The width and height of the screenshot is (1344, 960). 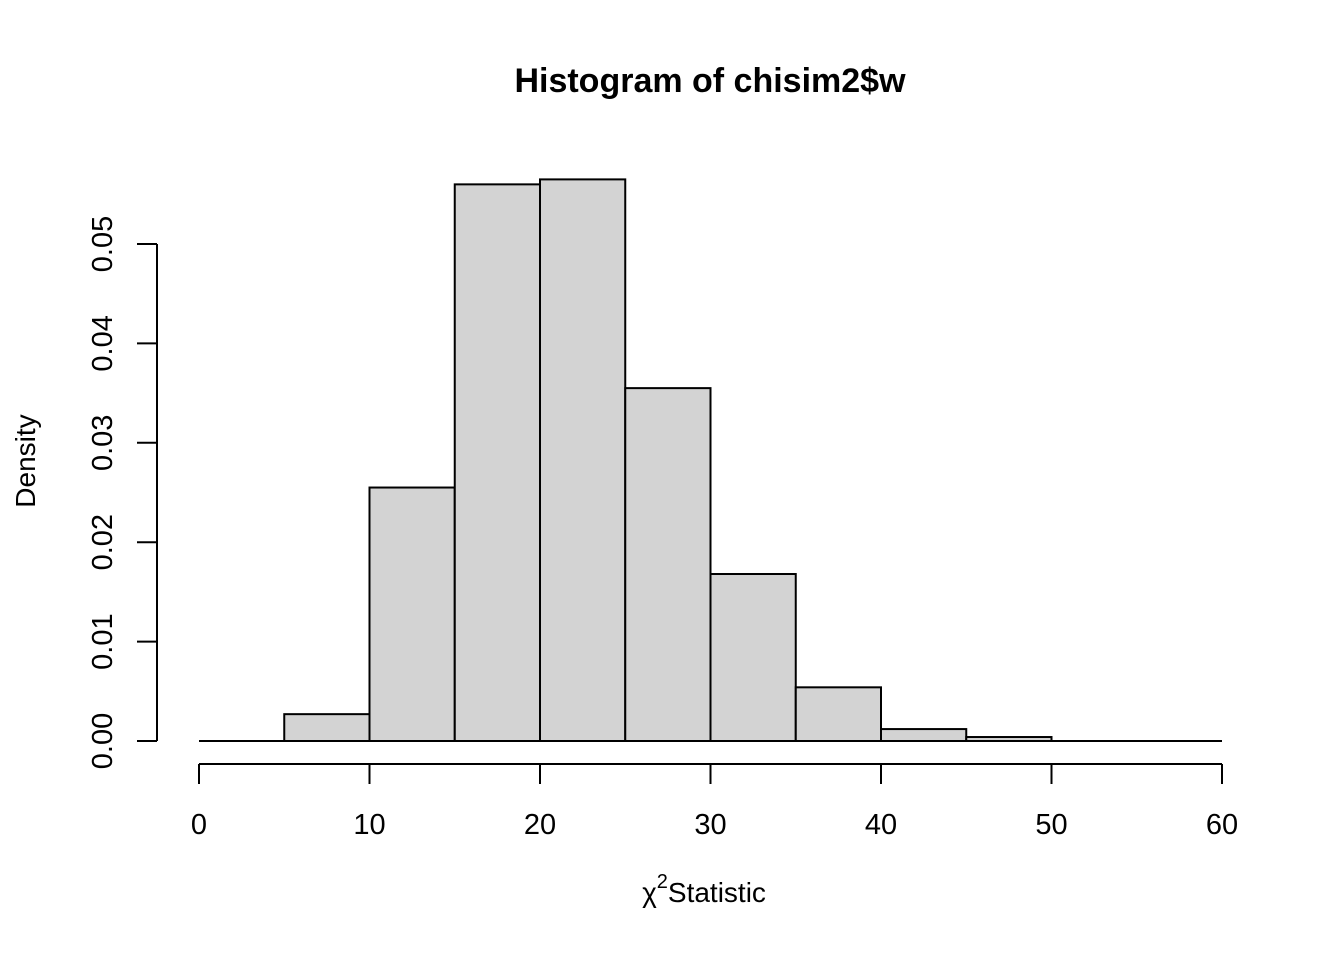 What do you see at coordinates (103, 641) in the screenshot?
I see `y-tick-label: 0.01` at bounding box center [103, 641].